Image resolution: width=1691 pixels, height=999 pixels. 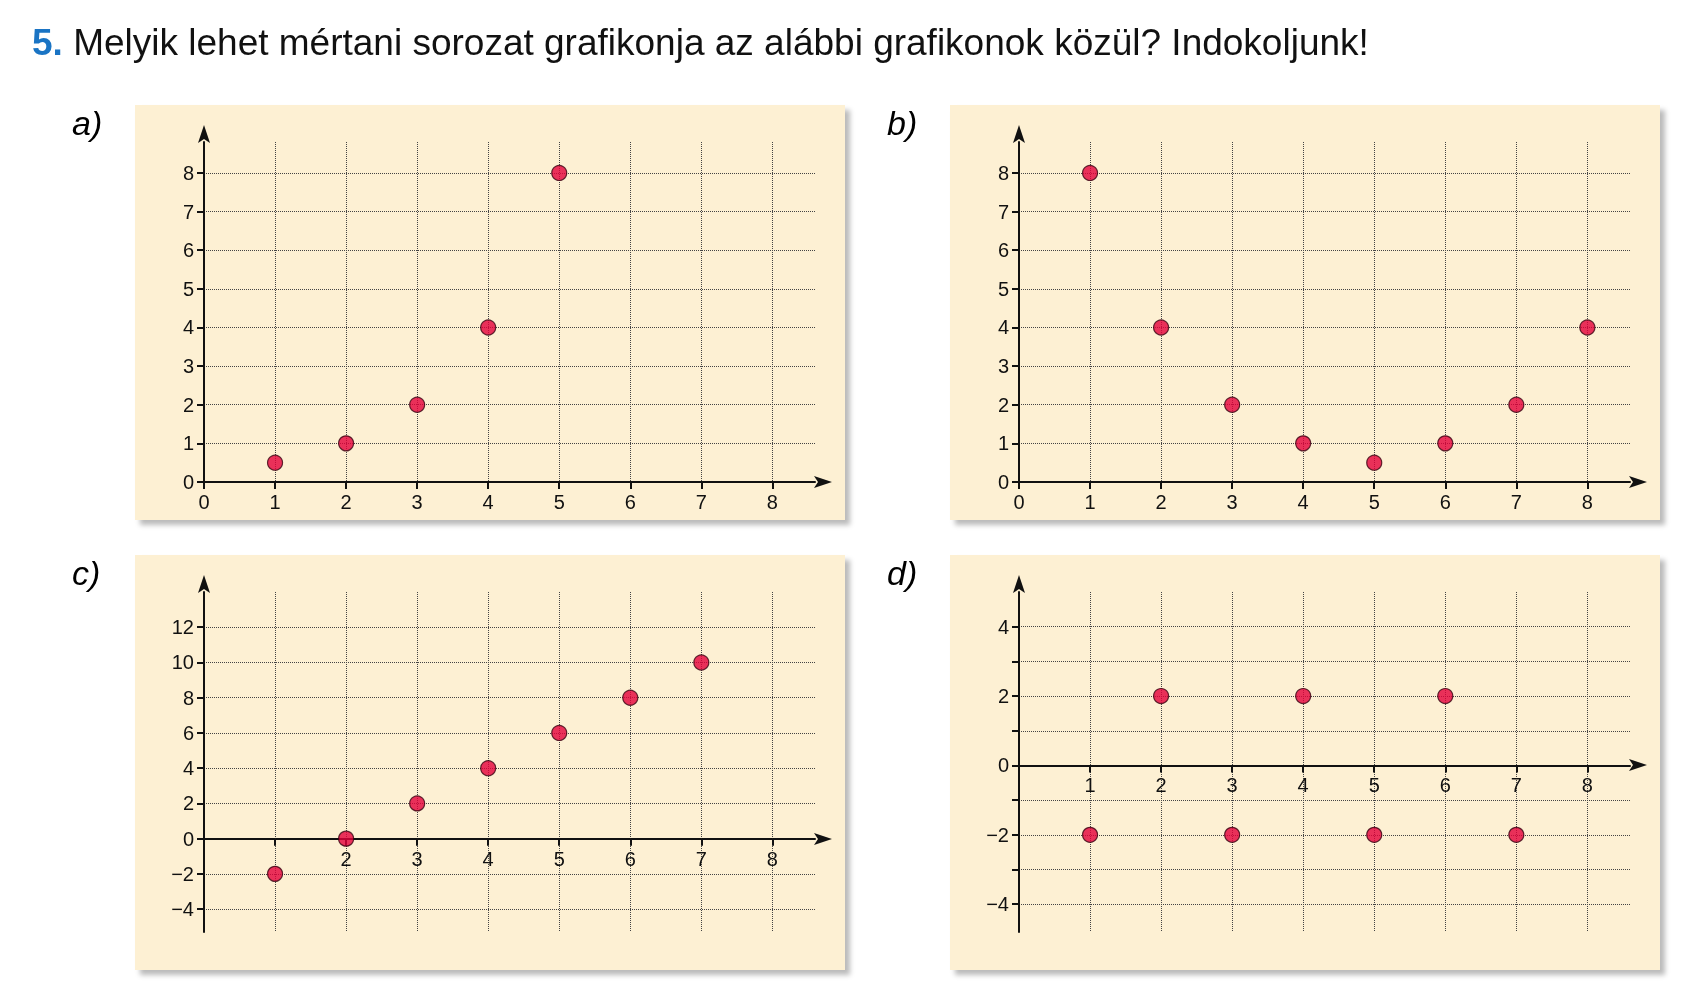 I want to click on chart-title: b), so click(x=902, y=123).